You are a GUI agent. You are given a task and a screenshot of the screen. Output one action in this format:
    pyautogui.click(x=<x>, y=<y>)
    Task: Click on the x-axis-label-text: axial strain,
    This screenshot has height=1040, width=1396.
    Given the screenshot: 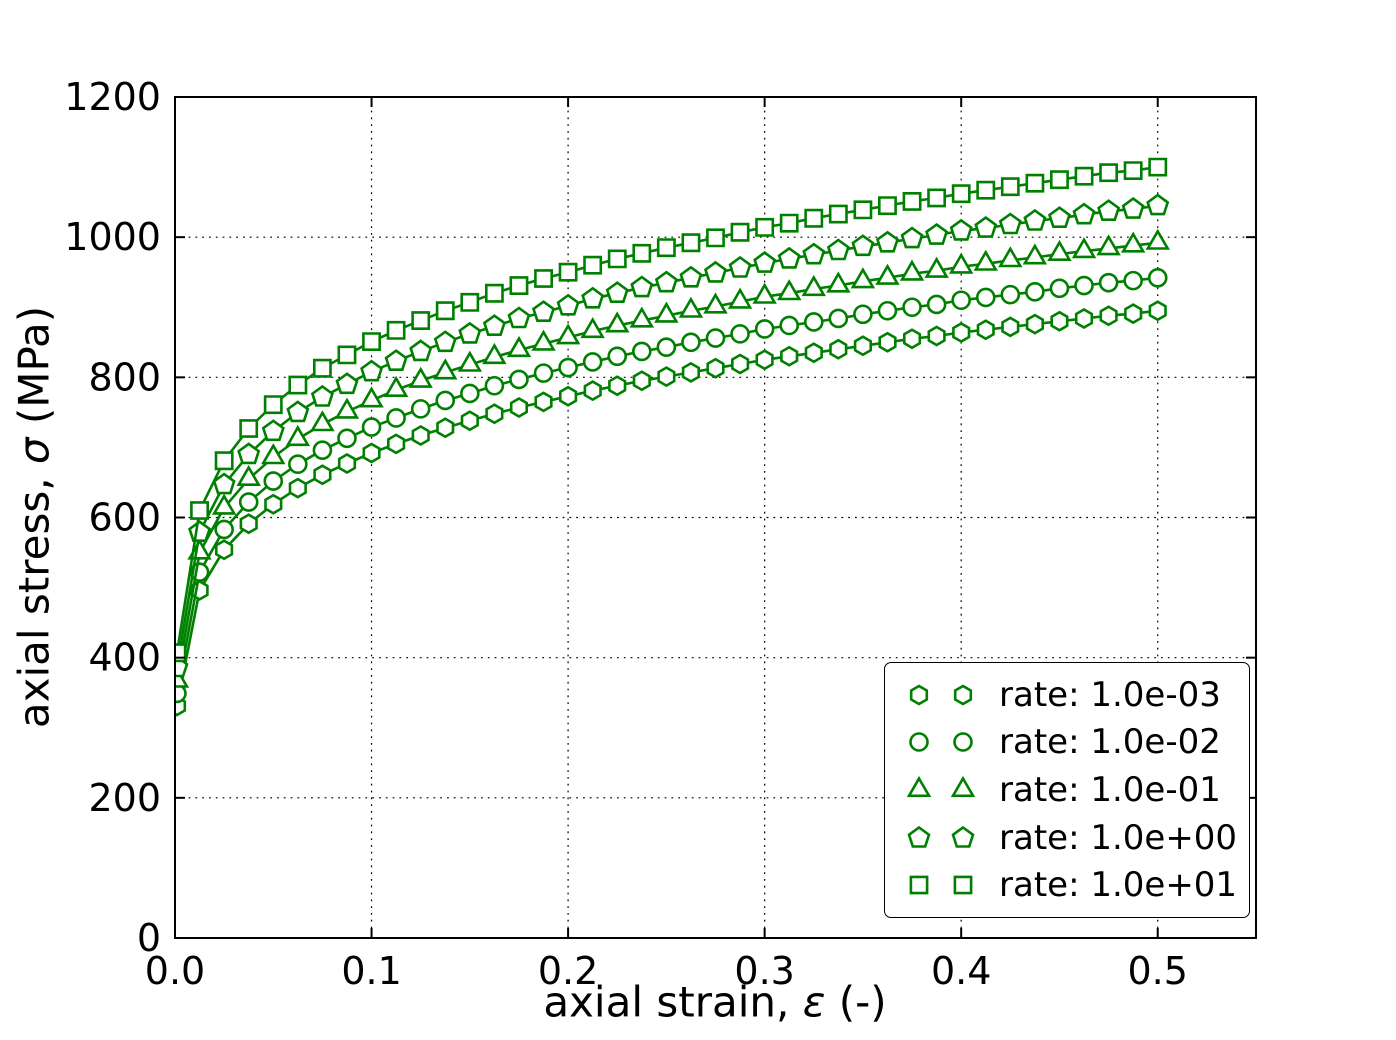 What is the action you would take?
    pyautogui.click(x=673, y=1002)
    